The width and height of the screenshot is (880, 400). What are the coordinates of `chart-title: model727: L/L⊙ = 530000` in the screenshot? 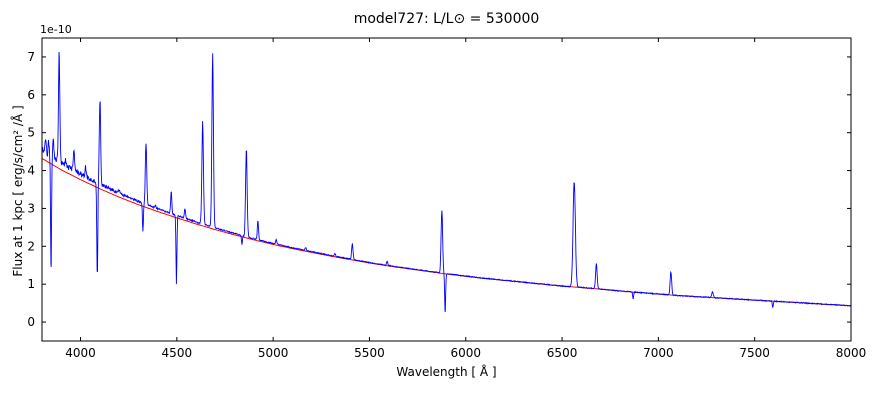 It's located at (446, 19).